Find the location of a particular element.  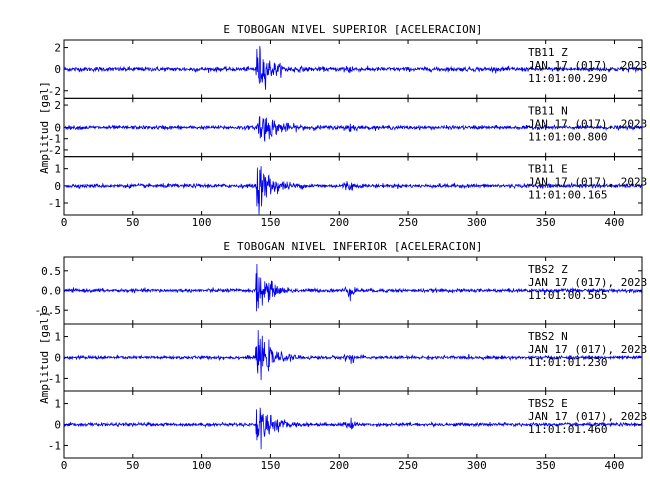

record-time: 11:01:00.290 is located at coordinates (567, 78).